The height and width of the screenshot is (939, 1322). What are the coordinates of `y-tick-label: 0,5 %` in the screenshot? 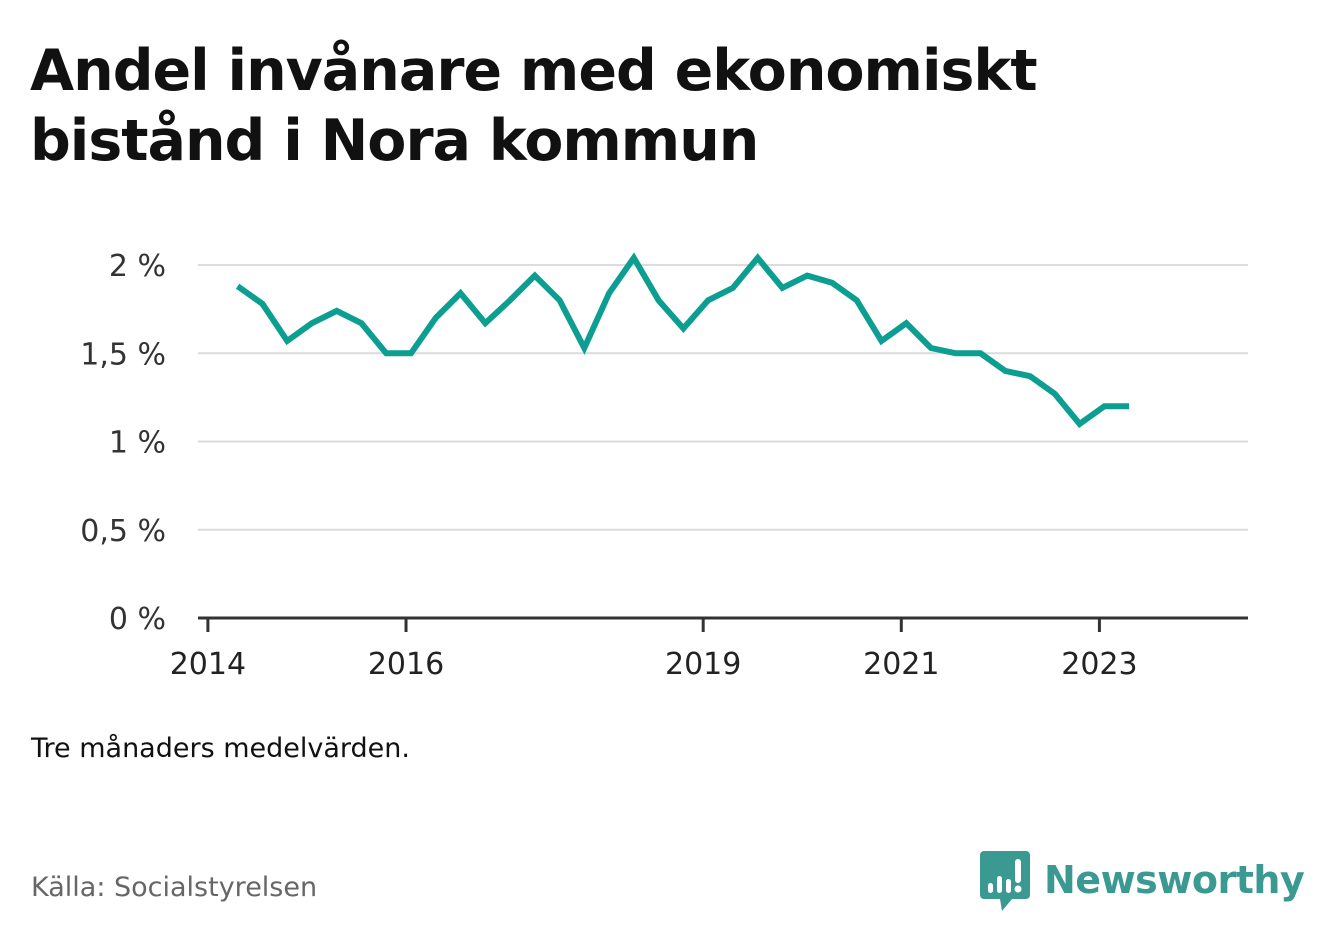 It's located at (123, 531).